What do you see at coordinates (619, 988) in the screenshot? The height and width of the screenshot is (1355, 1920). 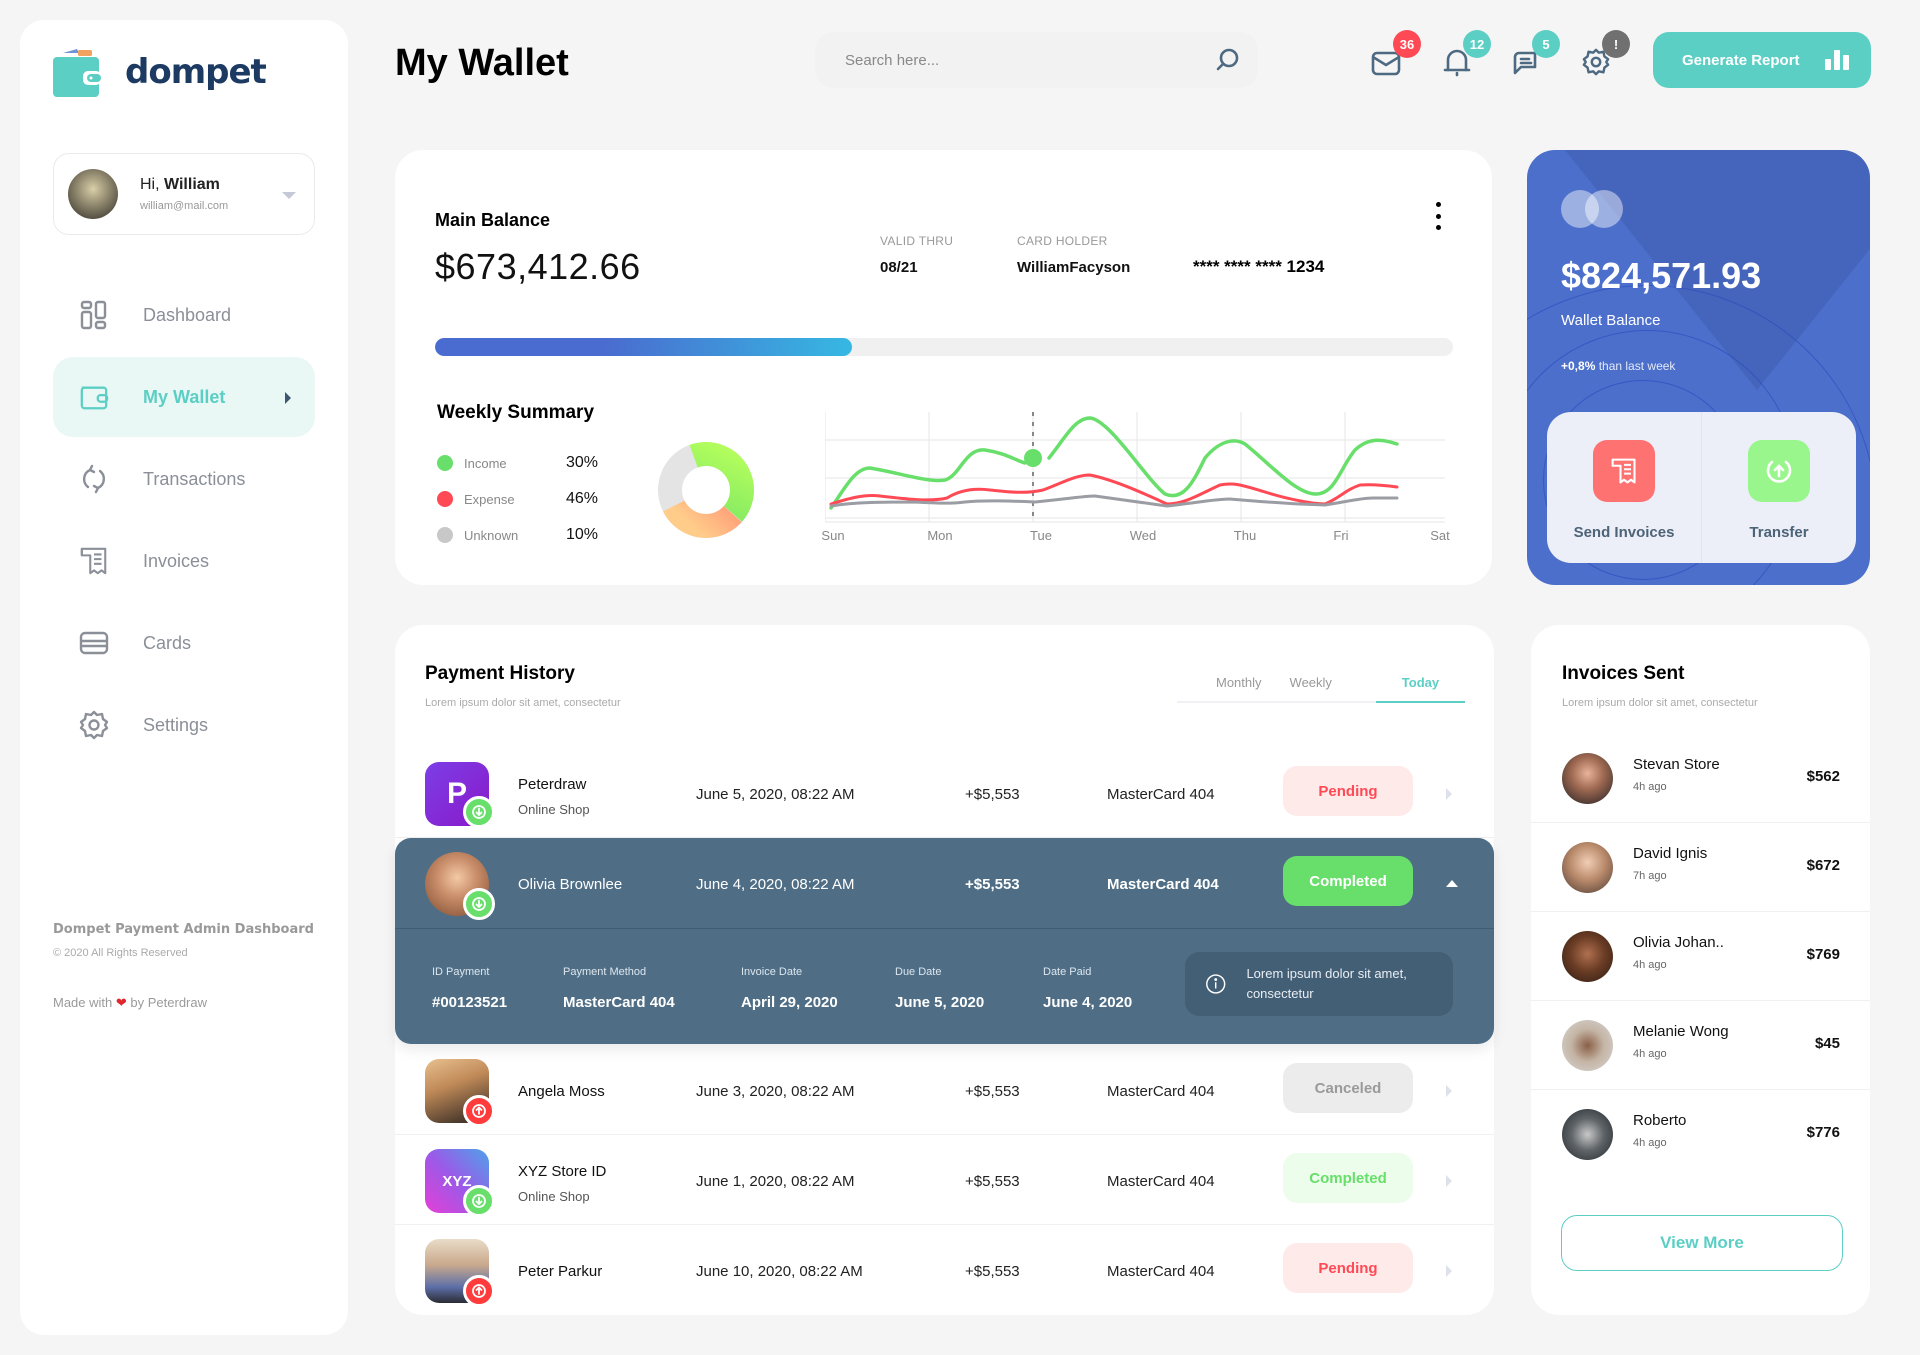 I see `detail-payment-method: Payment Method MasterCard 404` at bounding box center [619, 988].